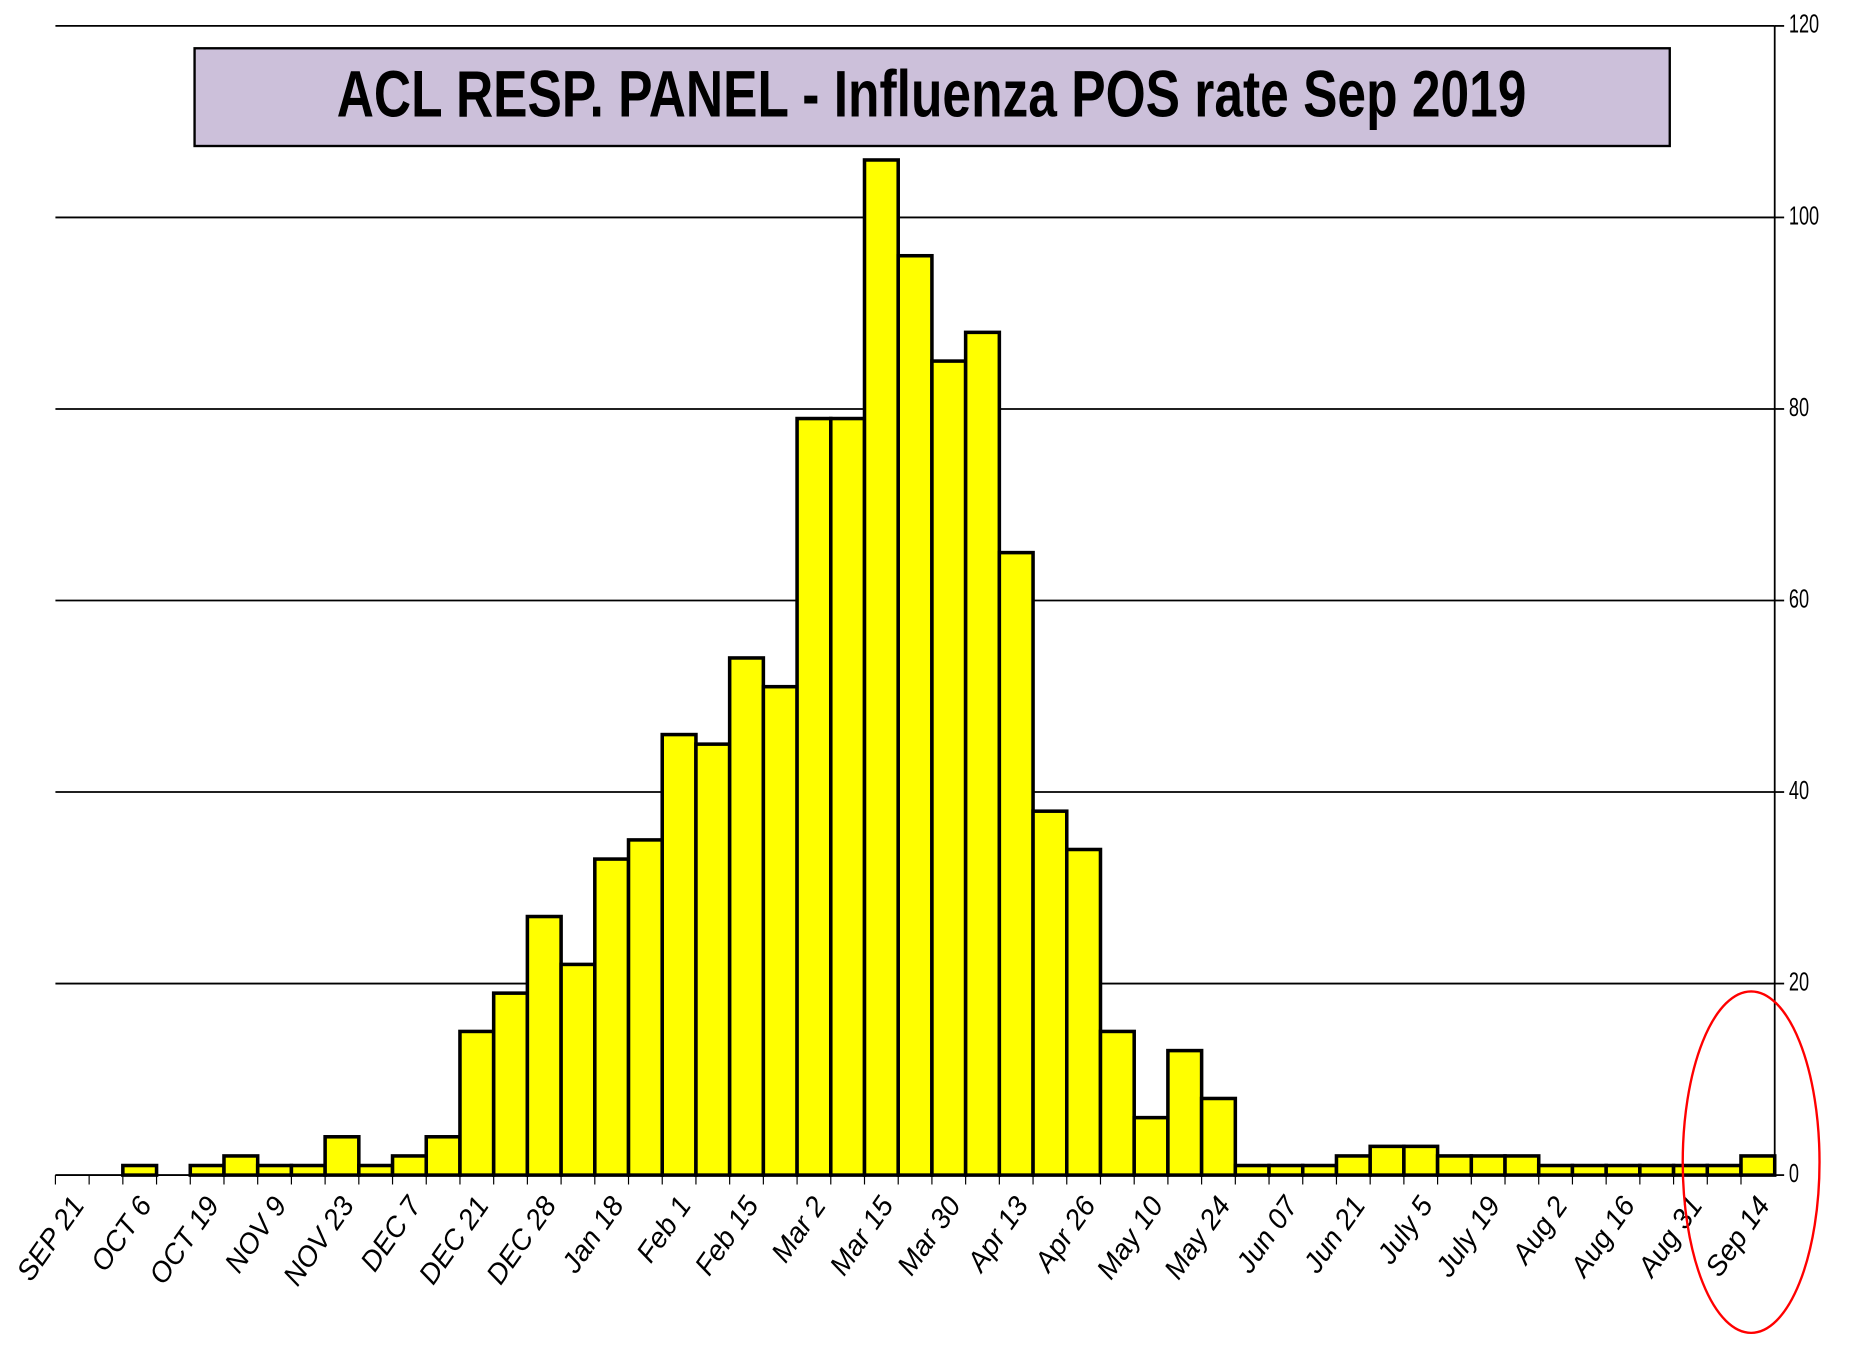 This screenshot has width=1849, height=1347. What do you see at coordinates (1130, 1237) in the screenshot?
I see `x-tick-label: May 10` at bounding box center [1130, 1237].